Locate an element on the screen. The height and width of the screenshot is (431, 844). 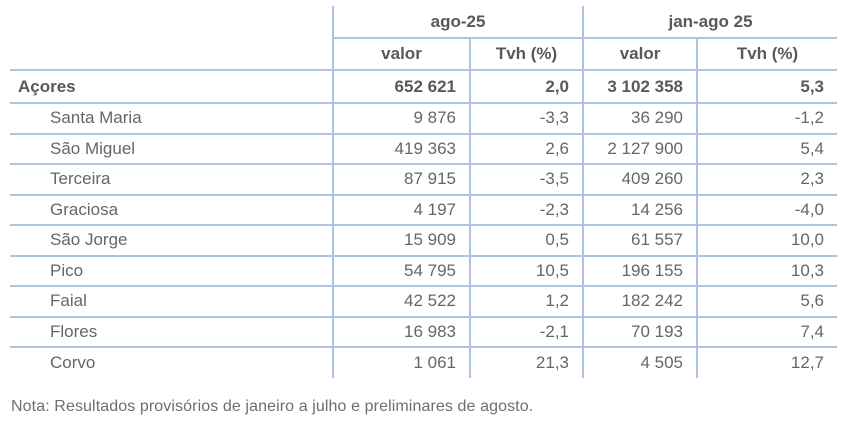
value-cell: 5,6 is located at coordinates (767, 302).